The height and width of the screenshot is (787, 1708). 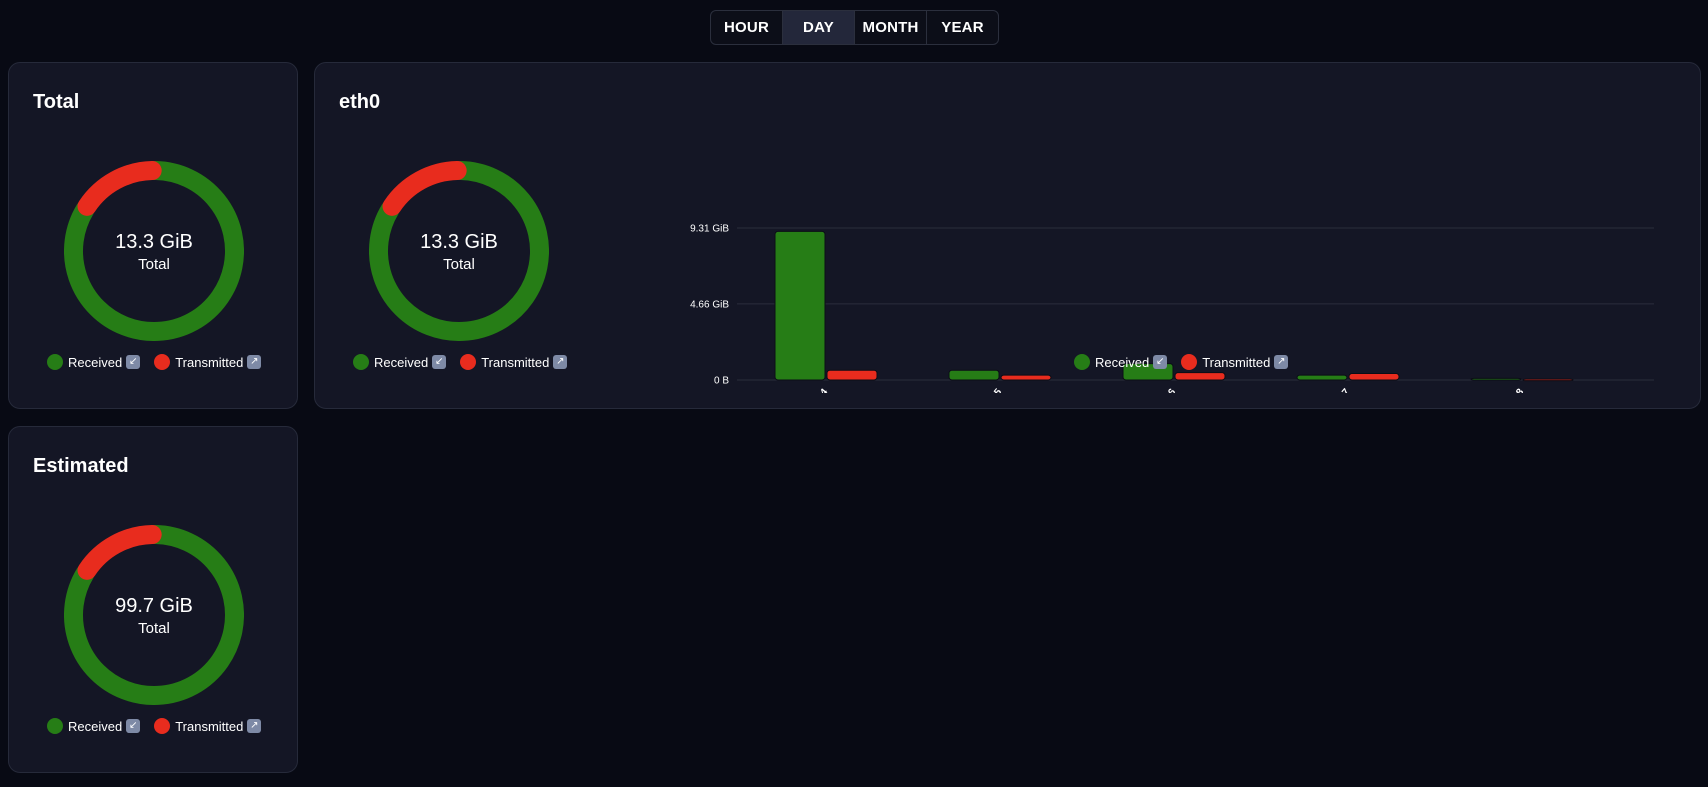 What do you see at coordinates (747, 27) in the screenshot?
I see `range-button-hour: HOUR` at bounding box center [747, 27].